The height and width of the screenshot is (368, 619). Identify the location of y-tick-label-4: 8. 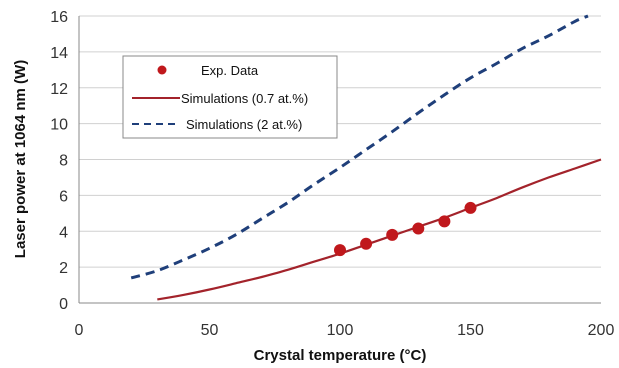
(63, 161).